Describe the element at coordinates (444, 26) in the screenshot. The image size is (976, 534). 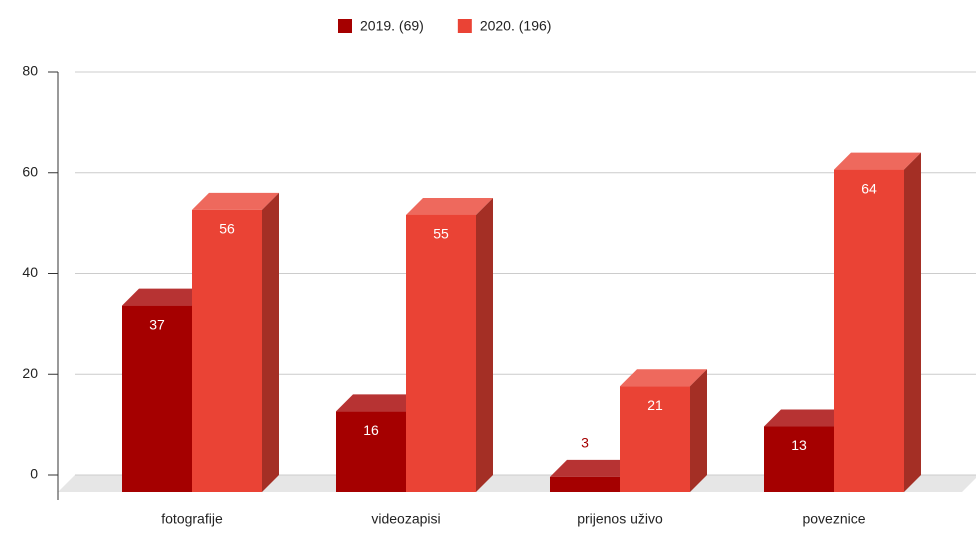
I see `legend: 2019. (69) 2020. (196)` at that location.